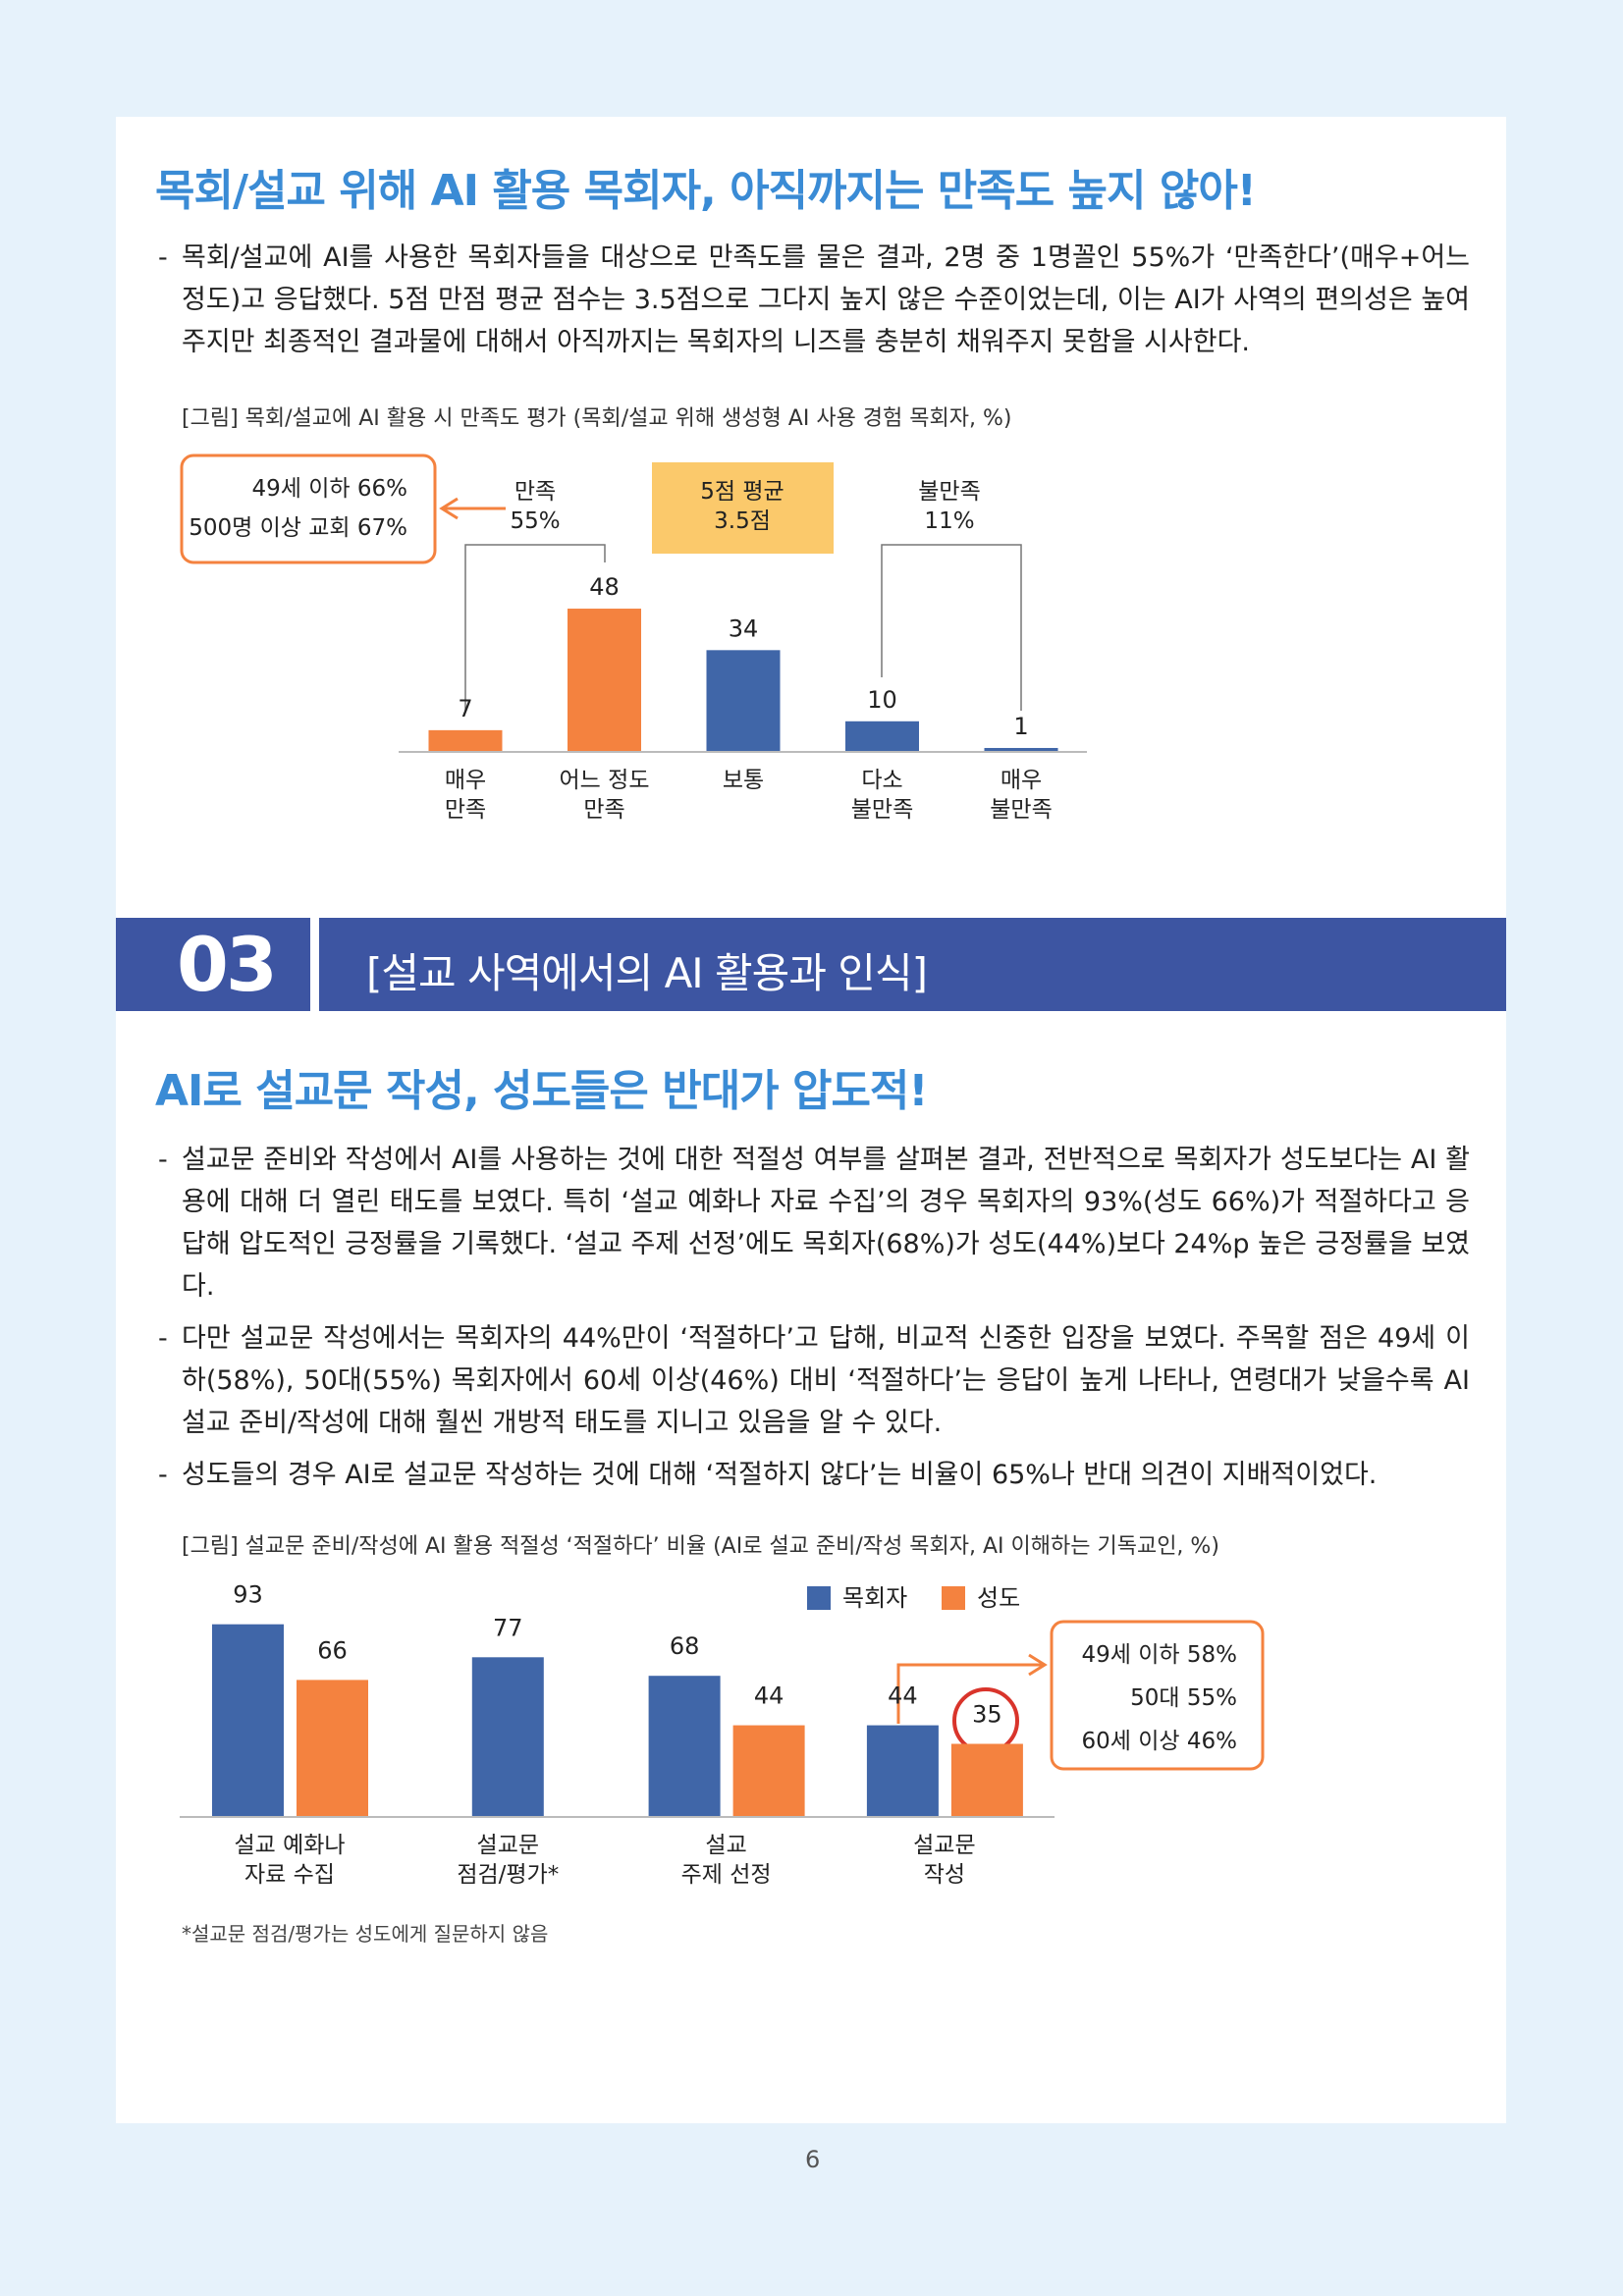  I want to click on x-tick-label: 설교 주제 선정, so click(726, 1861).